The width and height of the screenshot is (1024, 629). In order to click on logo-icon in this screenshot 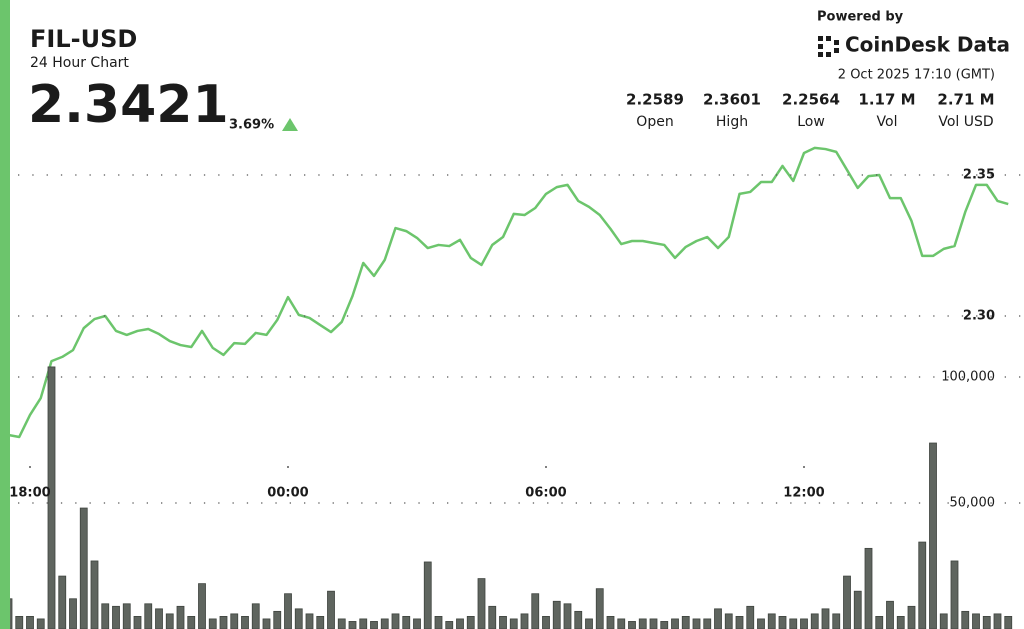, I will do `click(828, 46)`.